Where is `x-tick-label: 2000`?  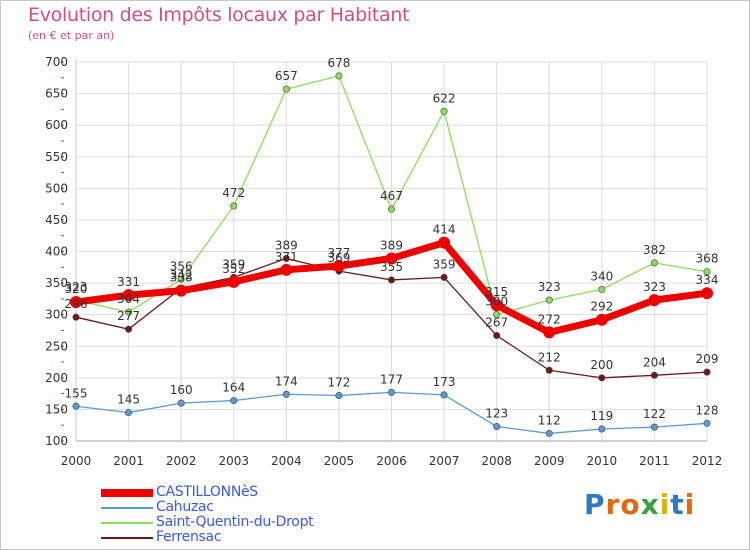 x-tick-label: 2000 is located at coordinates (76, 461).